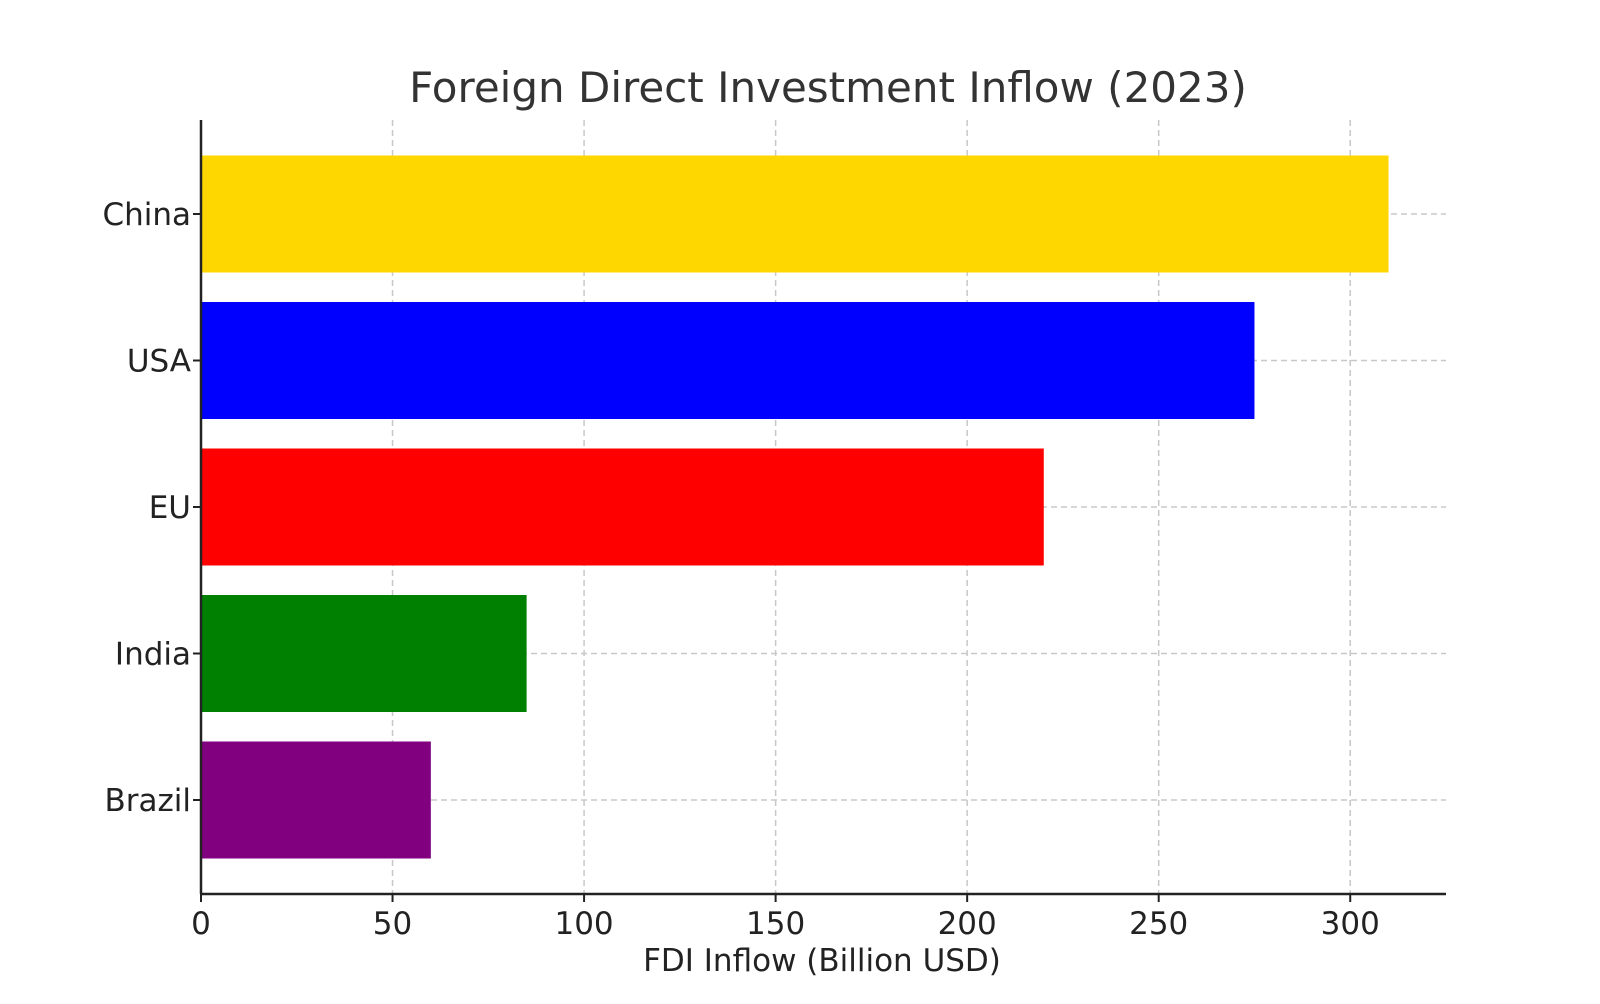 The image size is (1600, 1004). What do you see at coordinates (967, 924) in the screenshot?
I see `x-tick-label: 200` at bounding box center [967, 924].